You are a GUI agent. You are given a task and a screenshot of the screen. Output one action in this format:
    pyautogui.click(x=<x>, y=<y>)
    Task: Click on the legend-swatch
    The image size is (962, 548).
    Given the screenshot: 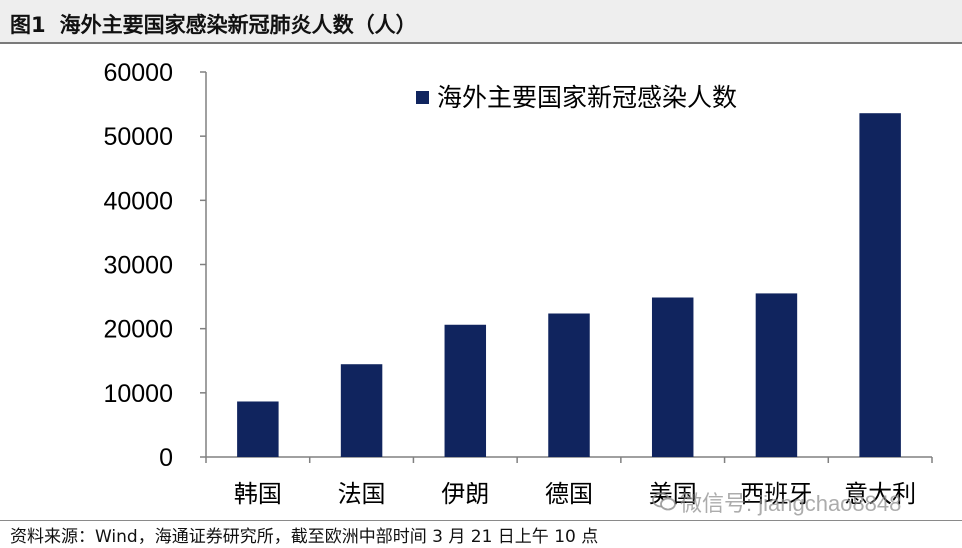 What is the action you would take?
    pyautogui.click(x=422, y=97)
    